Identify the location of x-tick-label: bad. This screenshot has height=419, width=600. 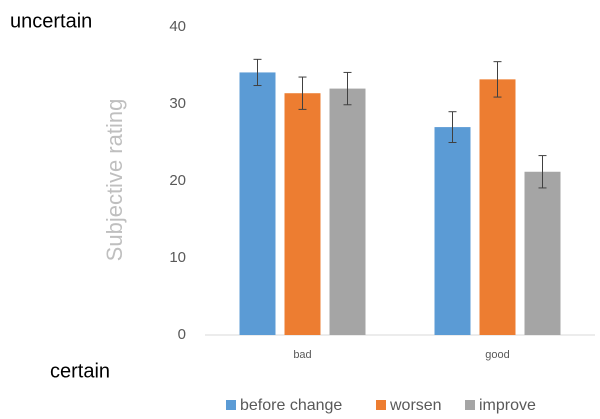
(302, 355).